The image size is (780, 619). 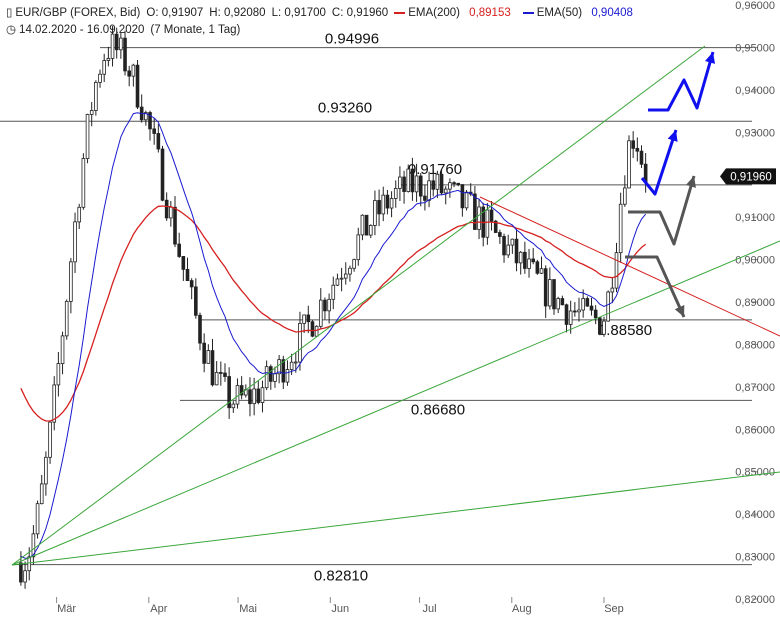 What do you see at coordinates (655, 286) in the screenshot?
I see `forecast-arrow-gray-down` at bounding box center [655, 286].